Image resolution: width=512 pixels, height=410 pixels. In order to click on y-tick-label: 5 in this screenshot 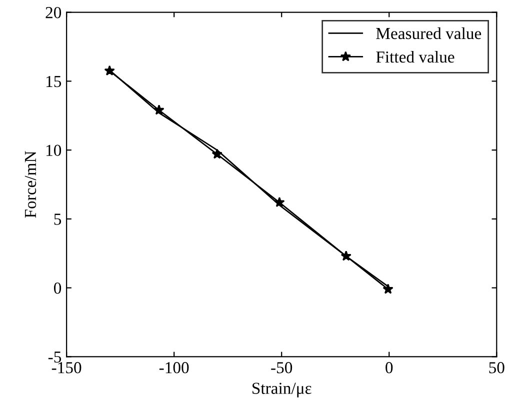, I will do `click(58, 219)`.